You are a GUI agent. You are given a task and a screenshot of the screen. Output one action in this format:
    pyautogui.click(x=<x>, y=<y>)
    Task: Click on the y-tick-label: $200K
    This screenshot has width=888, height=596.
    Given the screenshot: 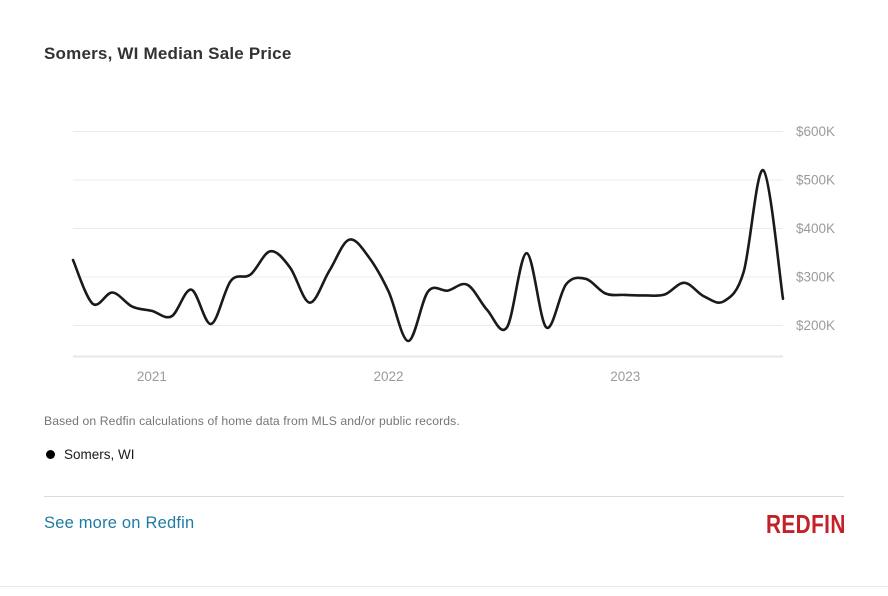 What is the action you would take?
    pyautogui.click(x=815, y=325)
    